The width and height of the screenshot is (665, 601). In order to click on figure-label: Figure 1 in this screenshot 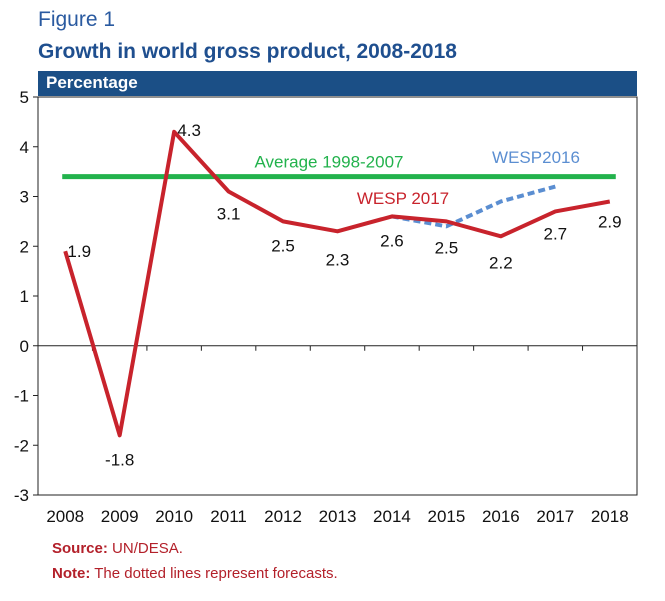, I will do `click(77, 19)`.